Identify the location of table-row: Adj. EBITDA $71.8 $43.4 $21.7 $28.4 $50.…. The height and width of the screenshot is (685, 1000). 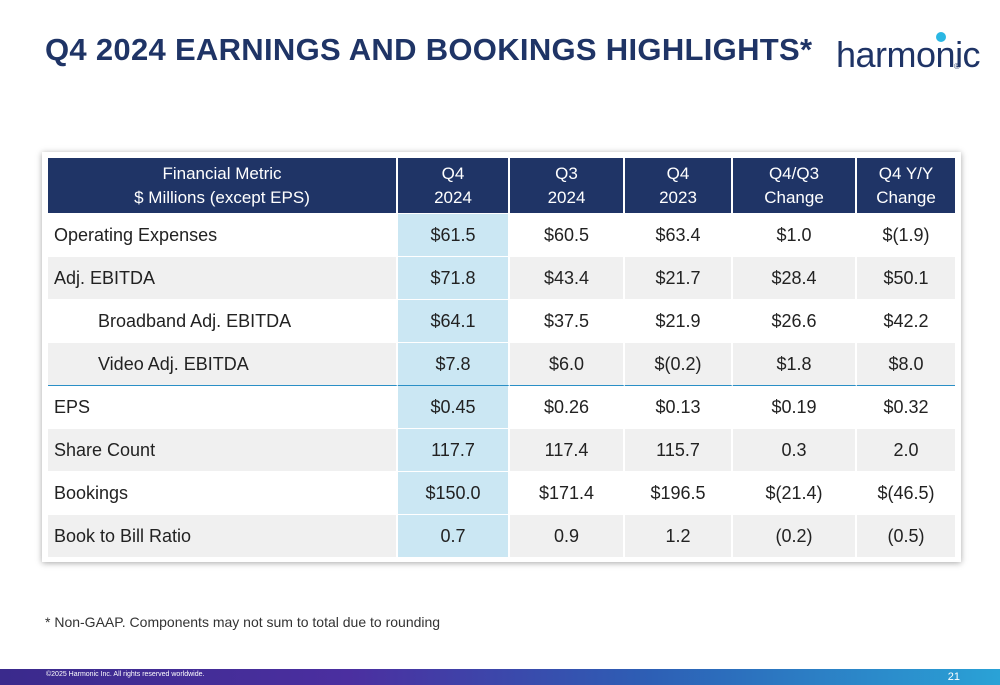
(501, 277).